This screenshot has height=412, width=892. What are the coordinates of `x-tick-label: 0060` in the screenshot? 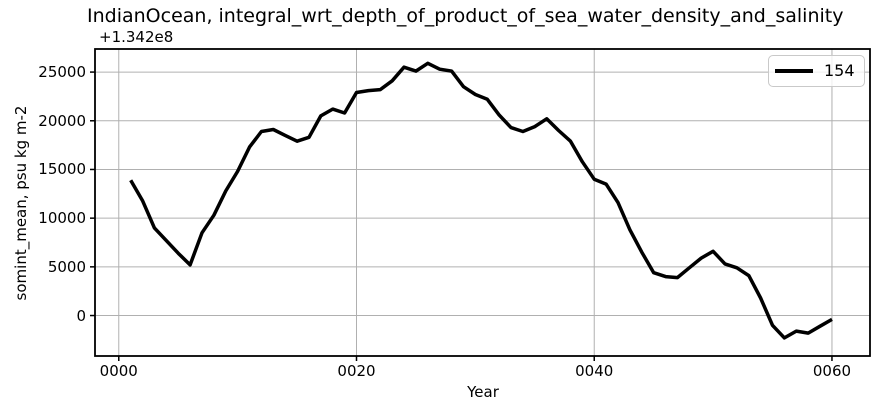 It's located at (832, 371).